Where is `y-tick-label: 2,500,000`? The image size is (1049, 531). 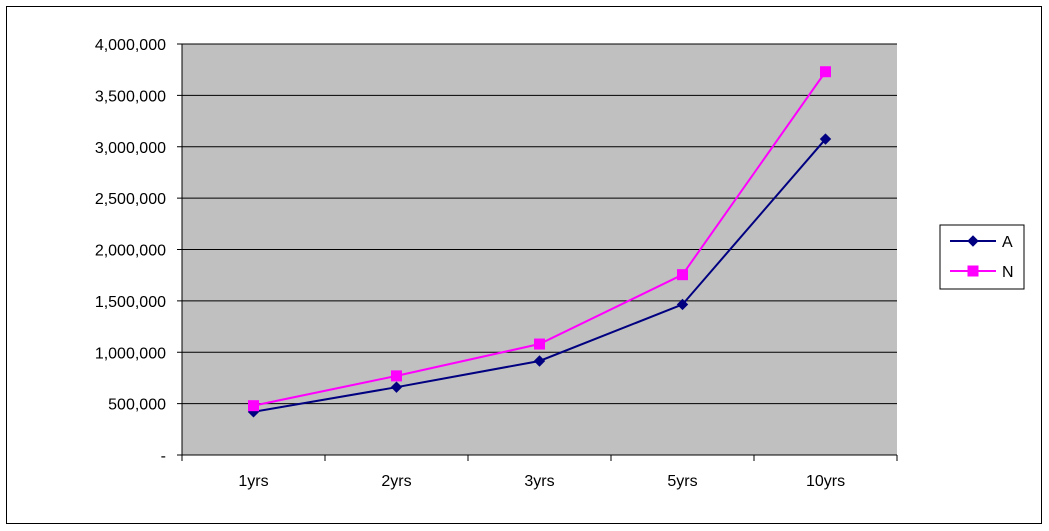
y-tick-label: 2,500,000 is located at coordinates (130, 199).